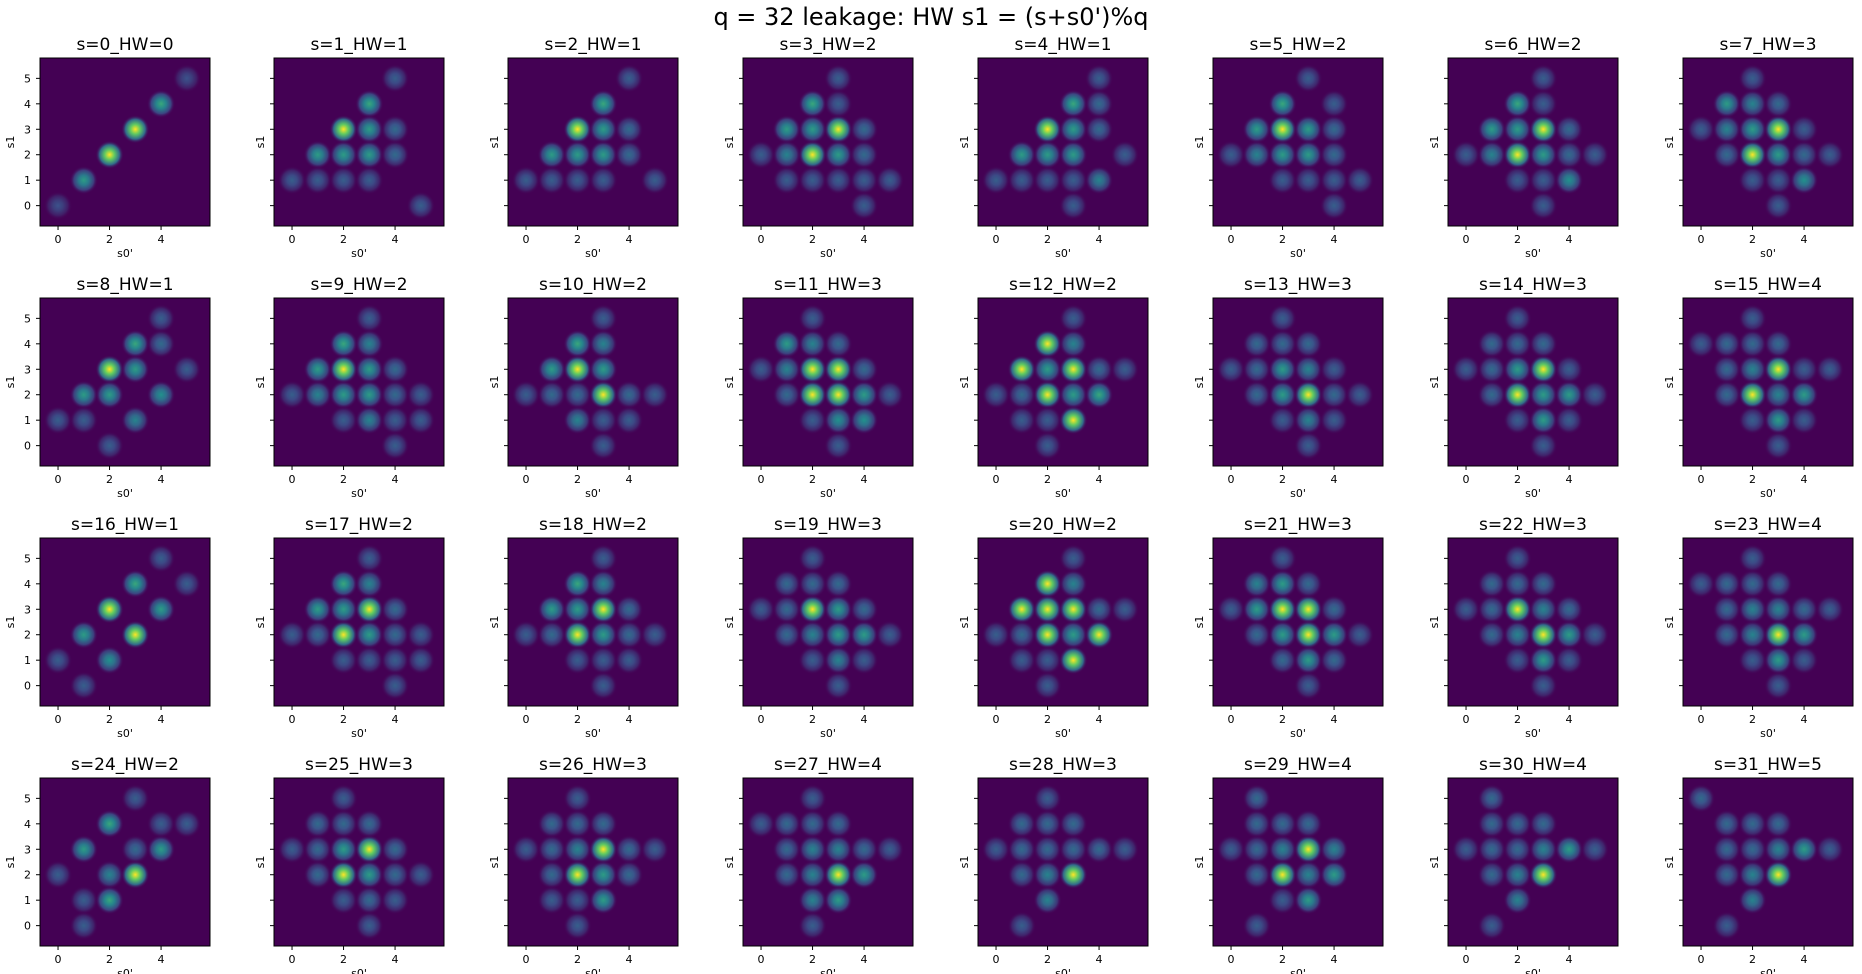 This screenshot has height=974, width=1862. What do you see at coordinates (349, 147) in the screenshot?
I see `subplot-1: s=1_HW=1 0 2 4 s0' s1` at bounding box center [349, 147].